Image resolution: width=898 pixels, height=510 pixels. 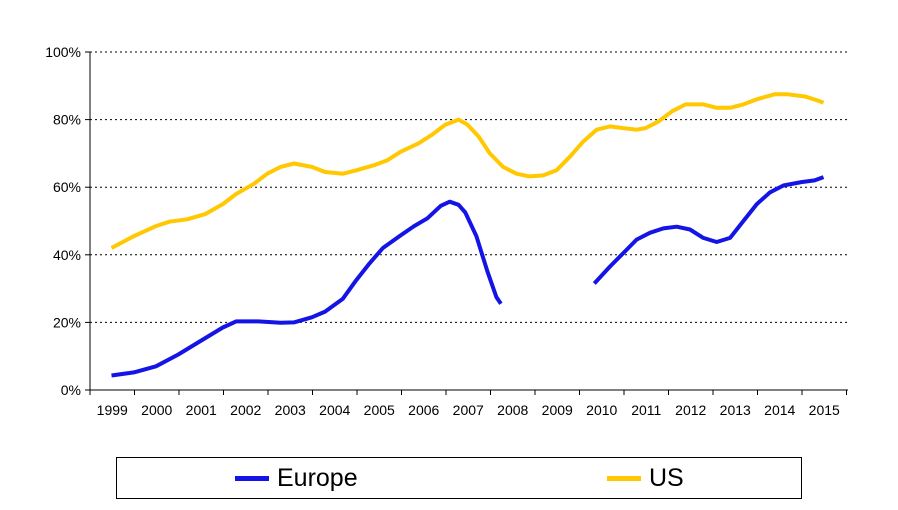 What do you see at coordinates (735, 410) in the screenshot?
I see `x-tick-label: 2013` at bounding box center [735, 410].